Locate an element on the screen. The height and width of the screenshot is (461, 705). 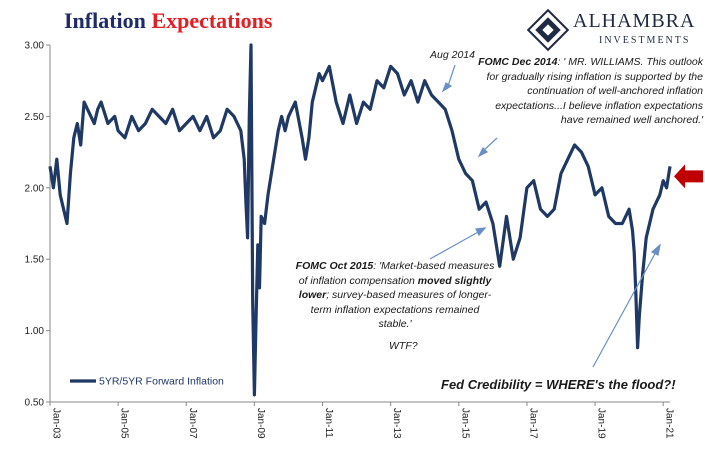
x-tick-label: Jan-19 is located at coordinates (601, 423).